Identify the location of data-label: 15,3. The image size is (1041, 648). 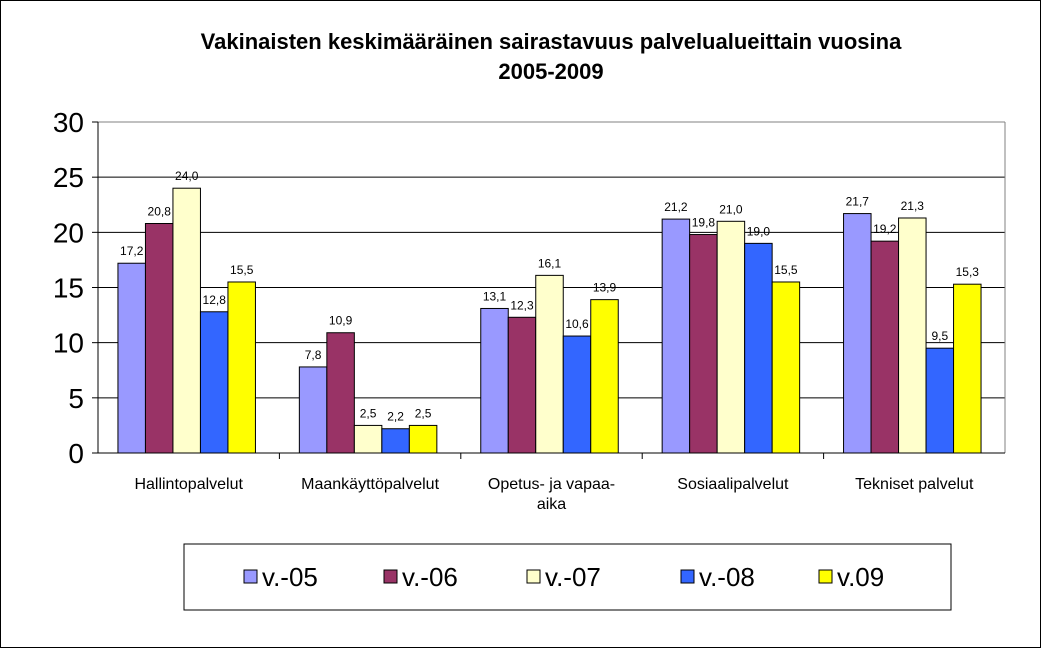
(968, 272).